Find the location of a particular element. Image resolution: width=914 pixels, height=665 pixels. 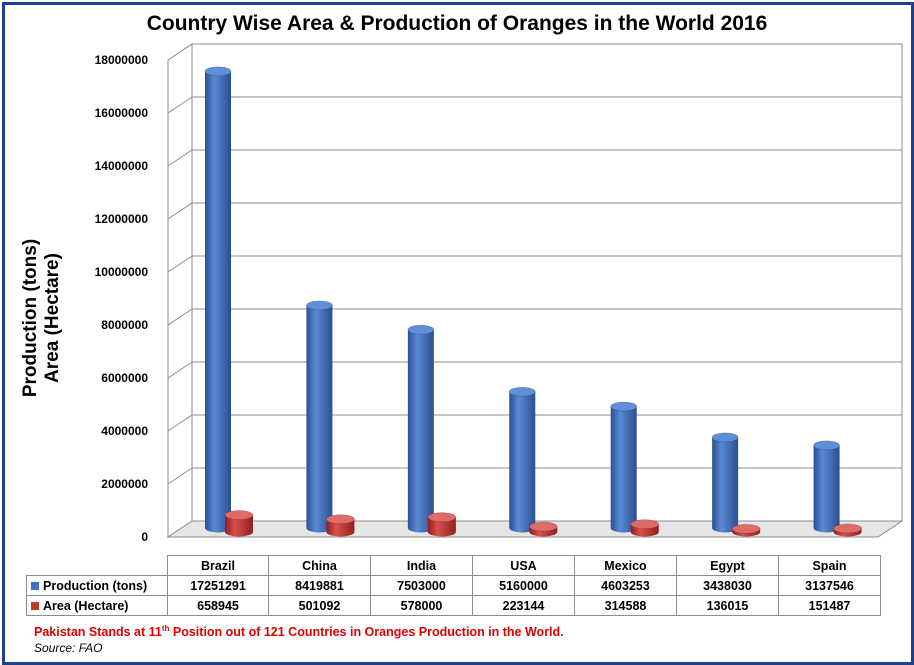

y-tick-label: 0 is located at coordinates (144, 537).